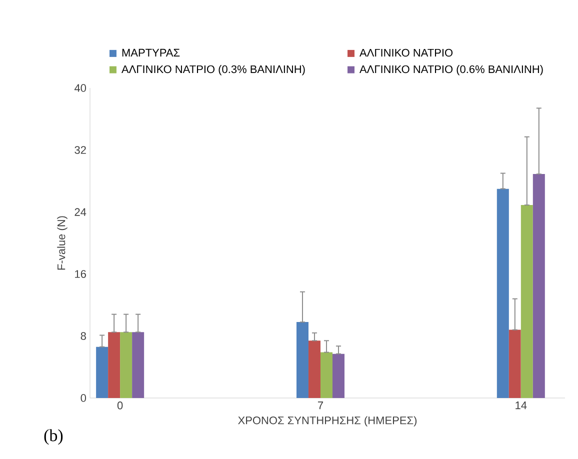  I want to click on x-axis-title: ΧΡΟΝΟΣ ΣΥΝΤΗΡΗΣΗΣ (ΗΜΕΡΕΣ), so click(327, 421).